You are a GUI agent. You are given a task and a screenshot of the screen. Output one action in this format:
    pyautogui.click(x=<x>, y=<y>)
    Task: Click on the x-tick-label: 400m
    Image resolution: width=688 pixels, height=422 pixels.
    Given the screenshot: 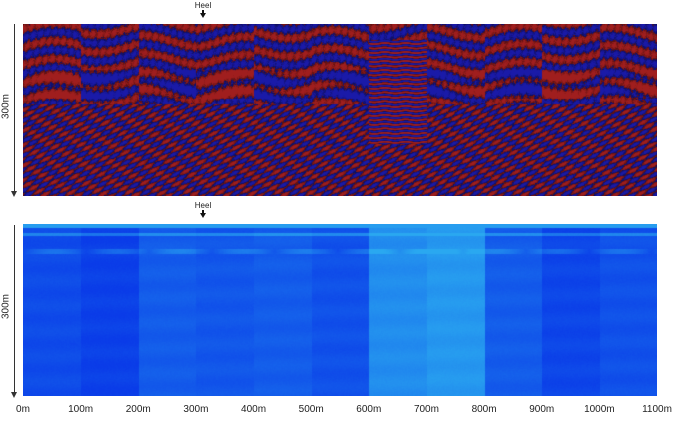 What is the action you would take?
    pyautogui.click(x=254, y=409)
    